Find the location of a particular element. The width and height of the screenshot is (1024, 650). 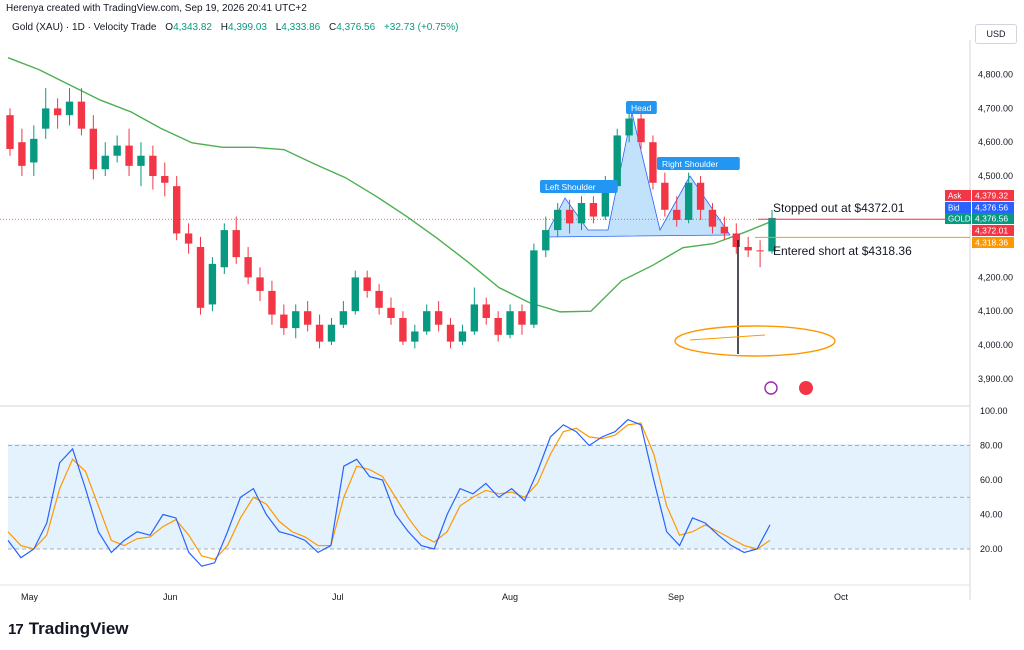

ohlc-close: C4,376.56 is located at coordinates (352, 27).